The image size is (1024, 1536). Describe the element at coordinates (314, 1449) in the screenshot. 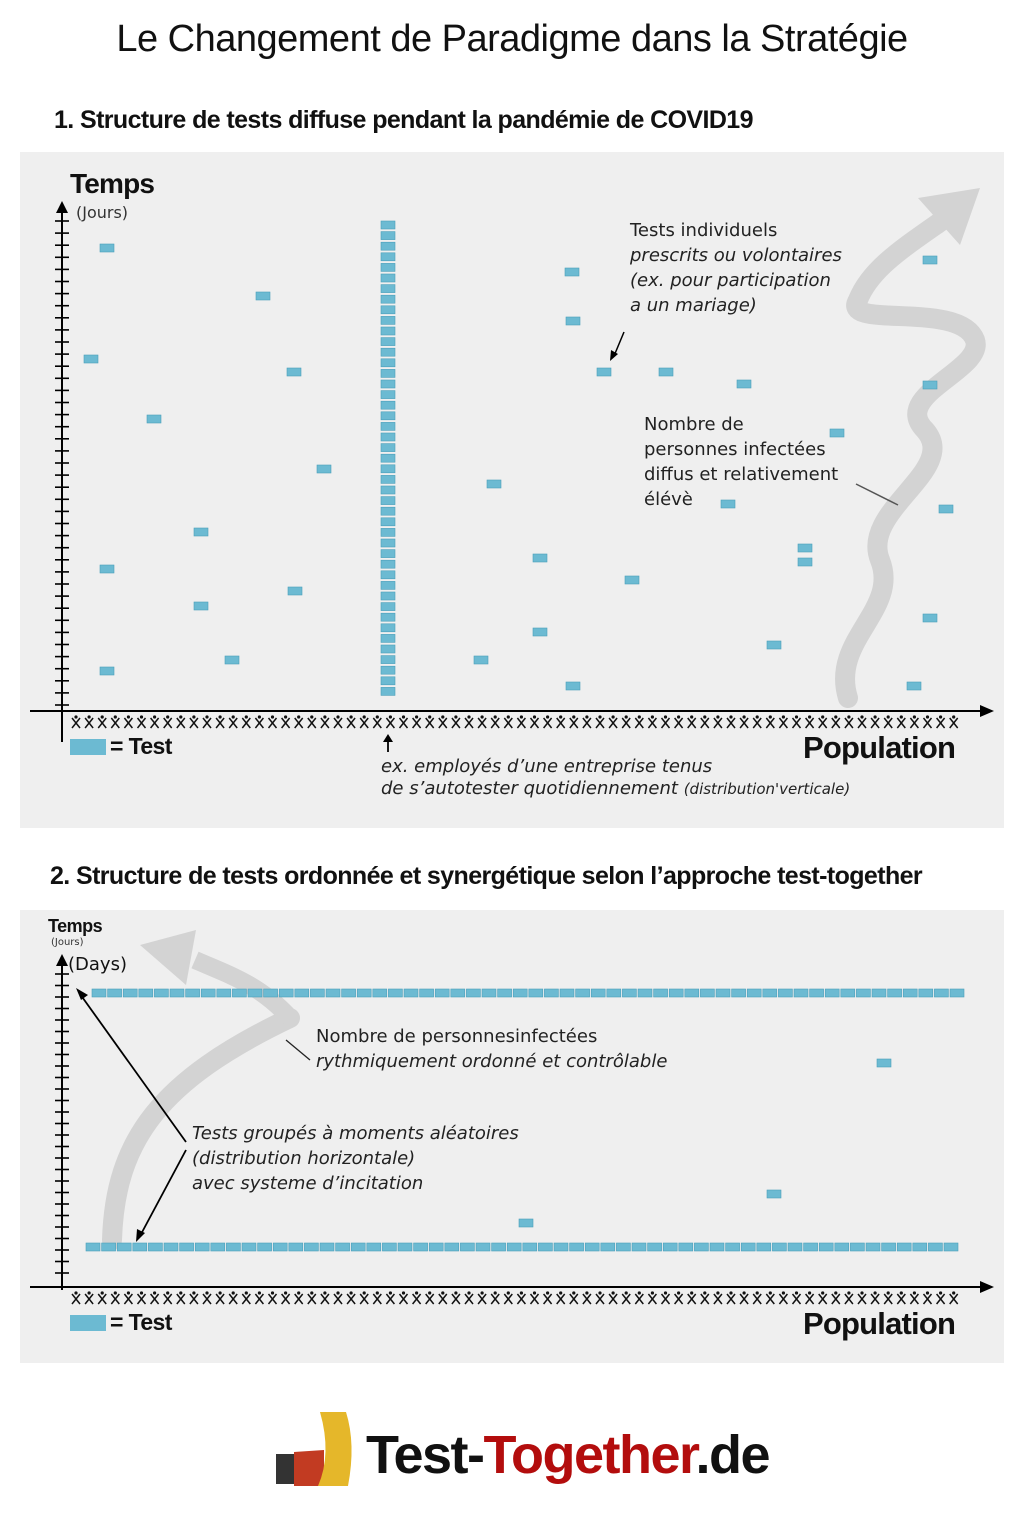

I see `test-together-logo-icon` at that location.